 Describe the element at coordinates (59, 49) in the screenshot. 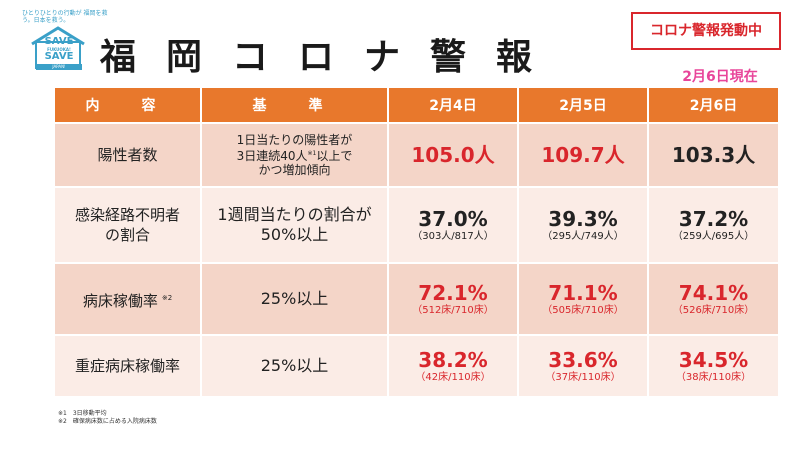

I see `logo-wordmark: SAVE FUKUOKA! SAVE` at that location.